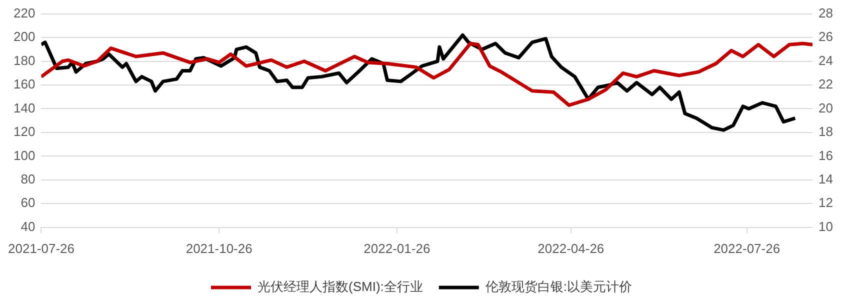  What do you see at coordinates (747, 248) in the screenshot?
I see `x-tick-label: 2022-07-26` at bounding box center [747, 248].